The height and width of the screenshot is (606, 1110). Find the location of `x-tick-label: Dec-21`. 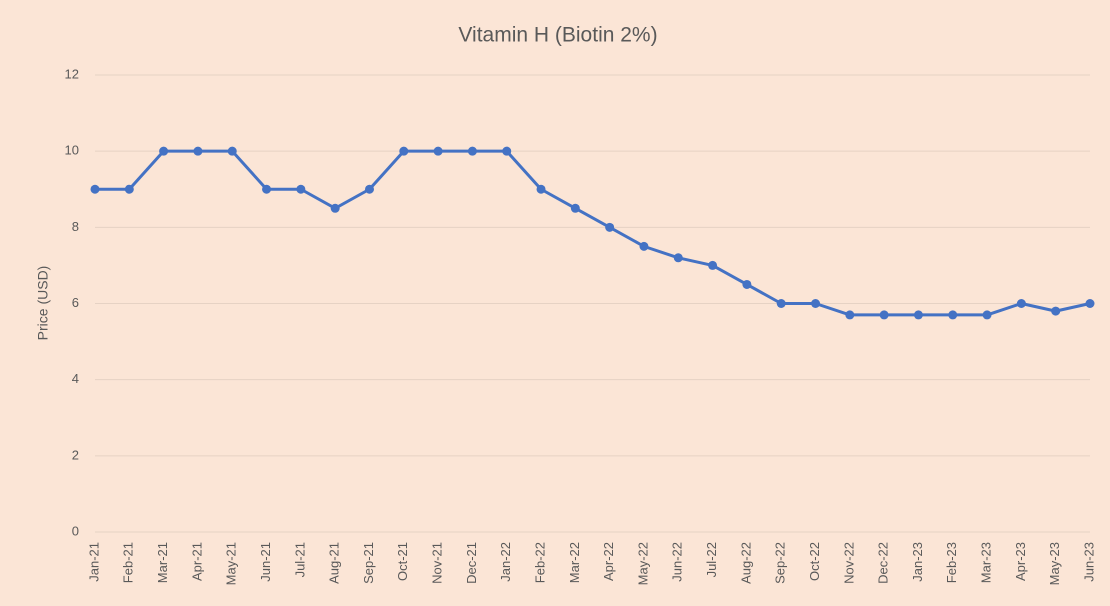

x-tick-label: Dec-21 is located at coordinates (471, 563).